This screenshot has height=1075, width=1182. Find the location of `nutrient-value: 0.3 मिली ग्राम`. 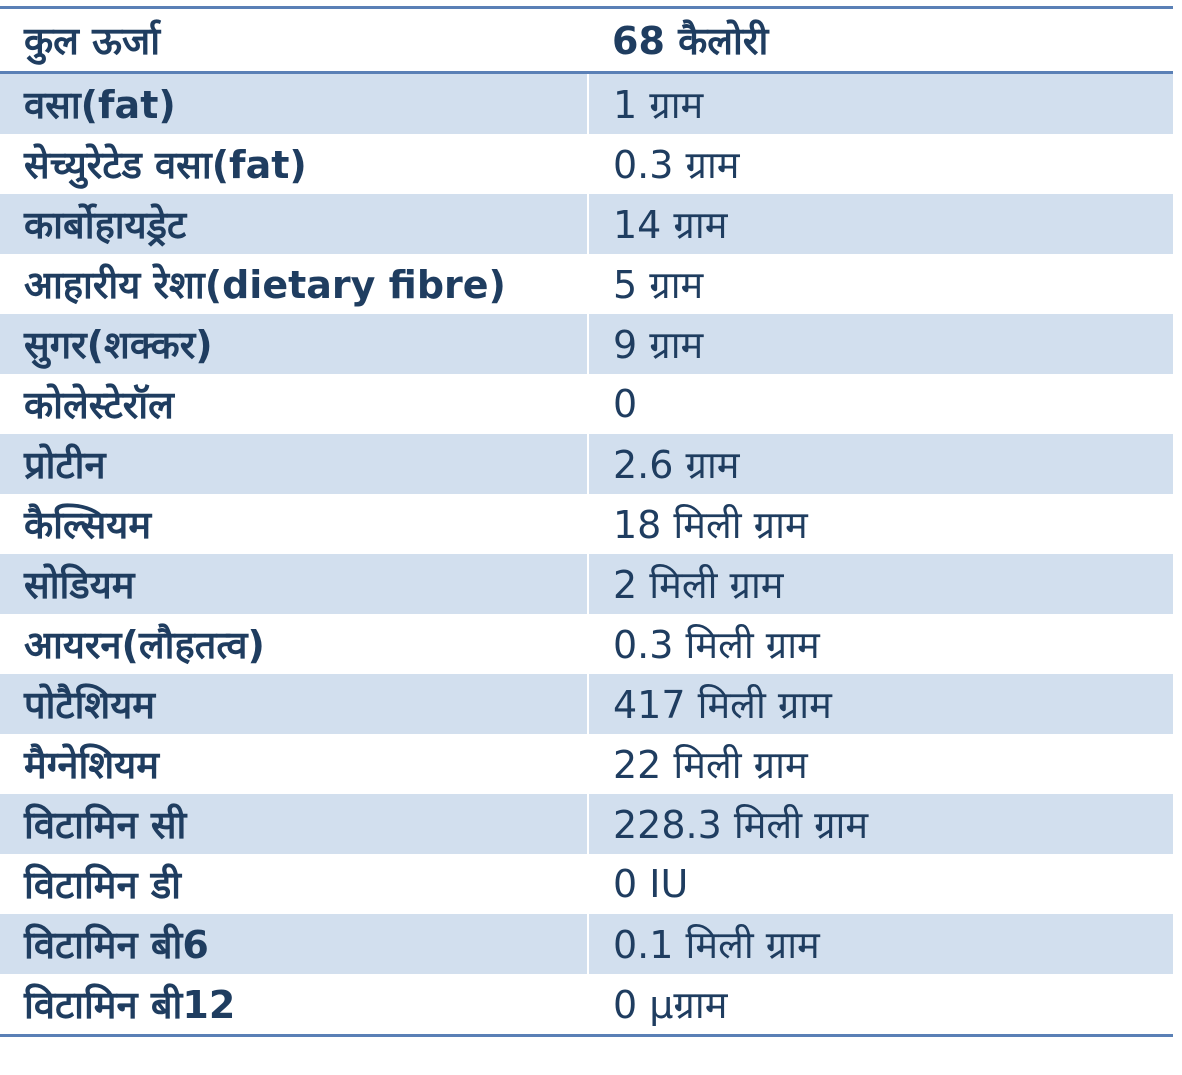

nutrient-value: 0.3 मिली ग्राम is located at coordinates (880, 644).